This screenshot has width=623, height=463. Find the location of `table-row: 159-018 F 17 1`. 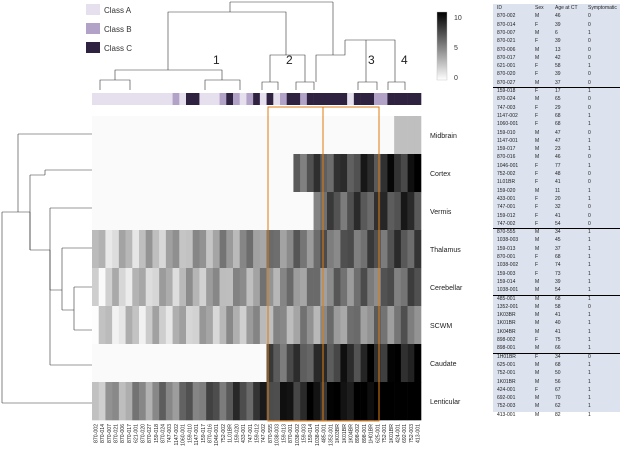

table-row: 159-018 F 17 1 is located at coordinates (556, 91).